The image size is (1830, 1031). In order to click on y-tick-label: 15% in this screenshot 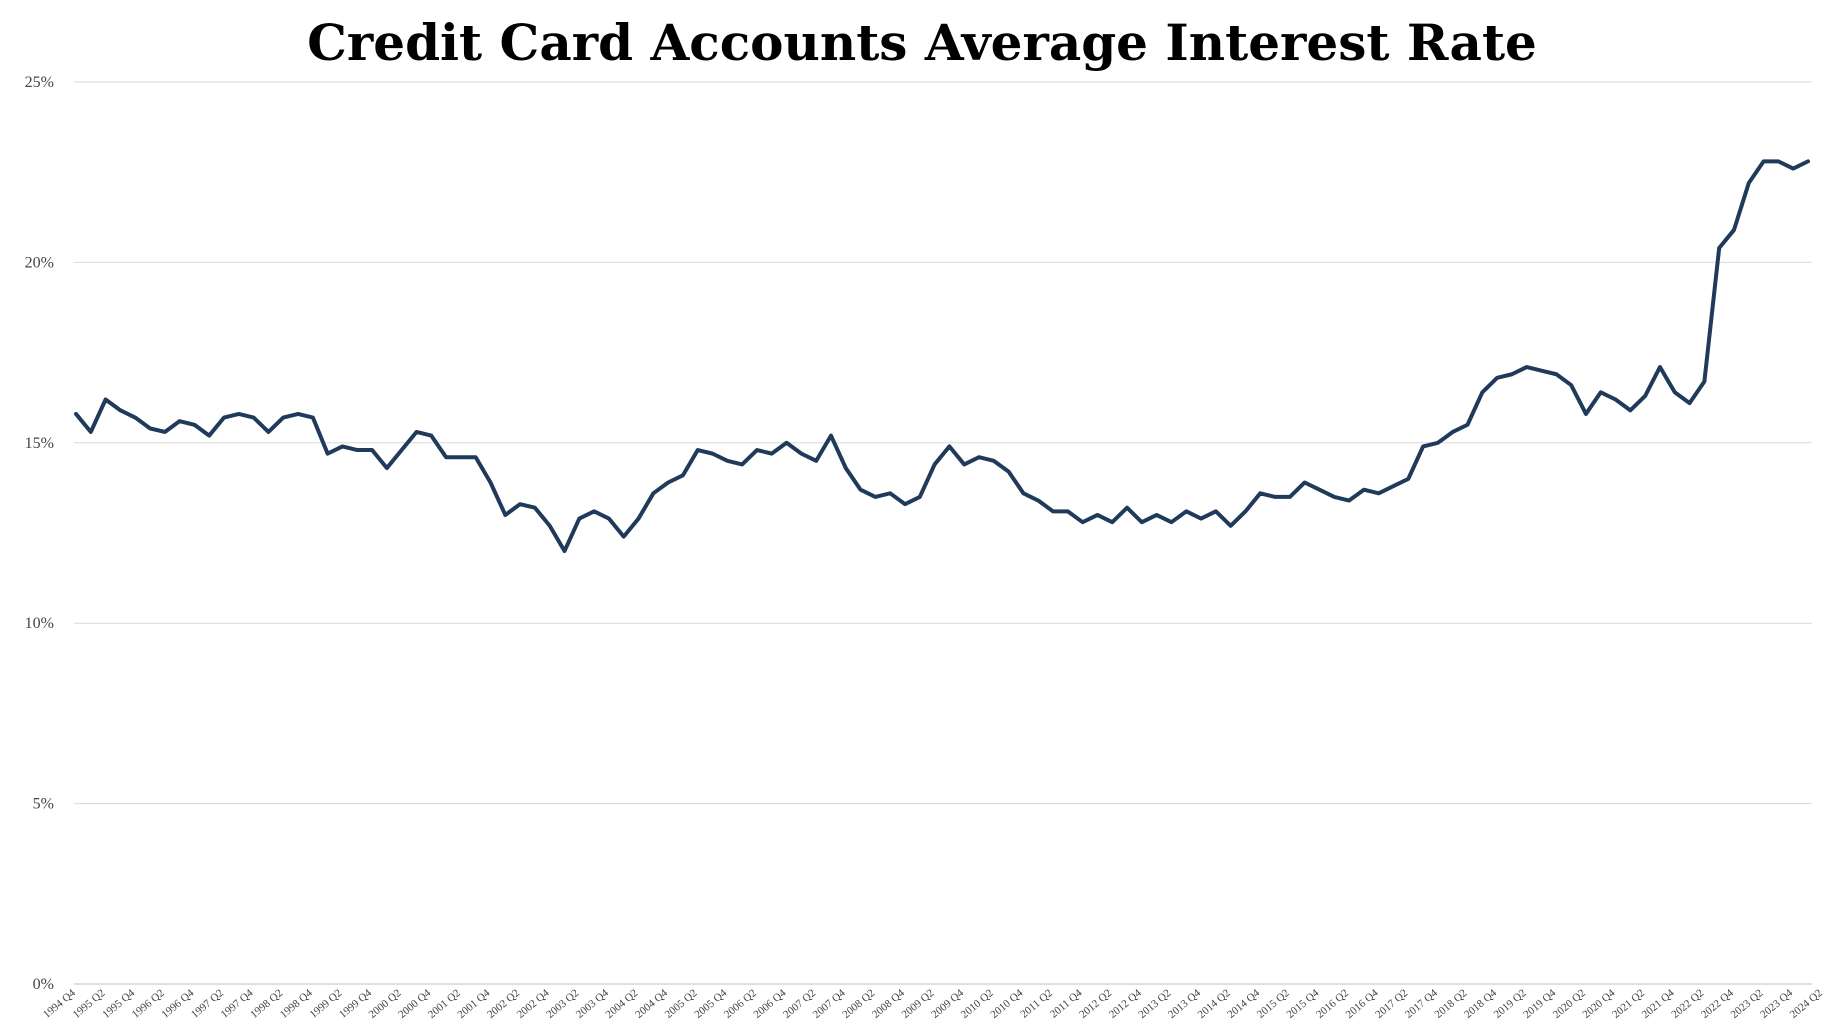, I will do `click(39, 443)`.